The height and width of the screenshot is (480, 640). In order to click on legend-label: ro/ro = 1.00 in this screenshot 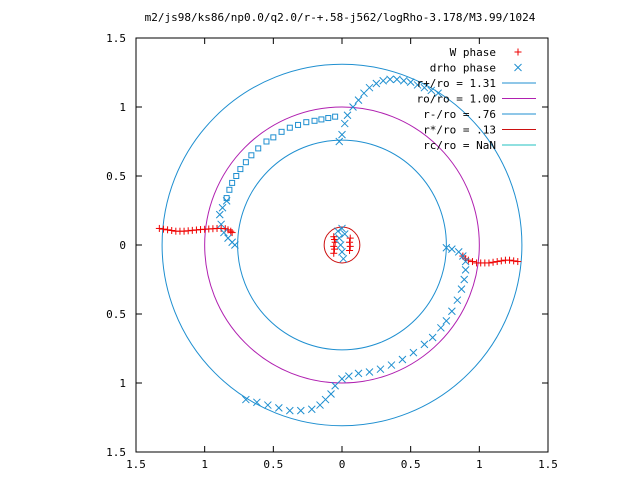, I will do `click(456, 99)`.